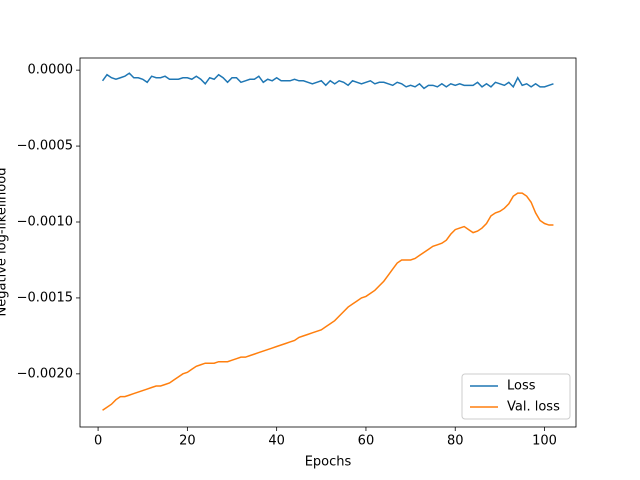  What do you see at coordinates (98, 441) in the screenshot?
I see `x-tick-label: 0` at bounding box center [98, 441].